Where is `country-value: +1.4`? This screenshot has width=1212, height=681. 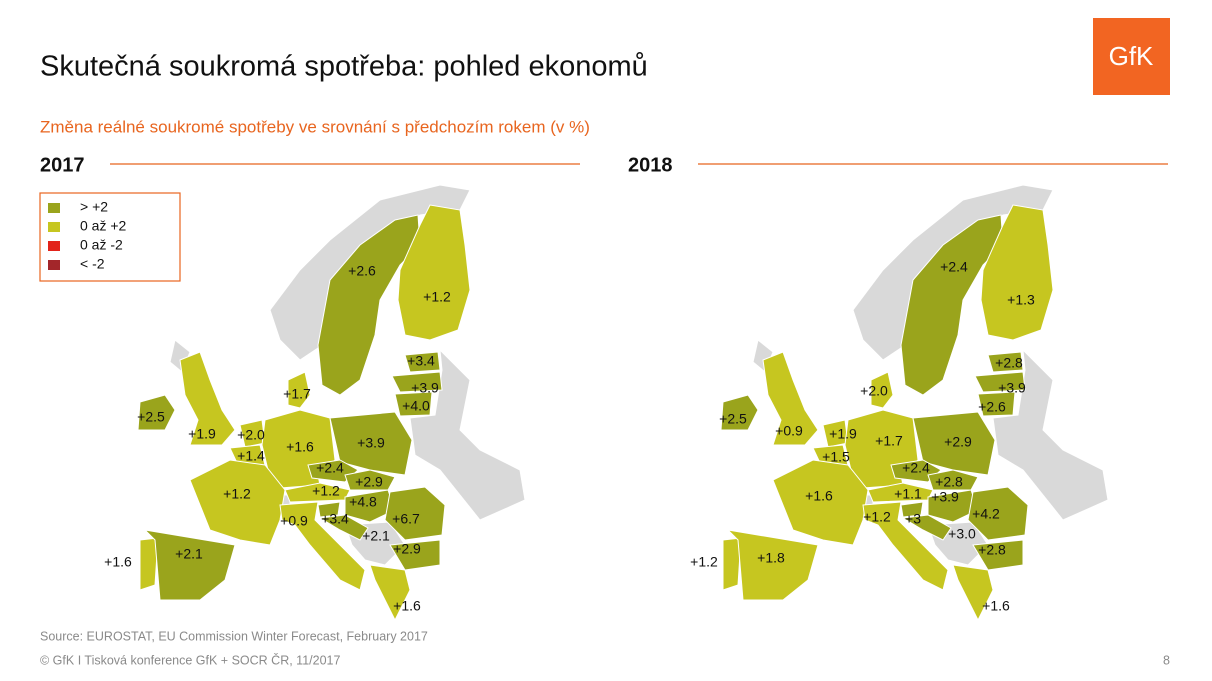
country-value: +1.4 is located at coordinates (251, 456).